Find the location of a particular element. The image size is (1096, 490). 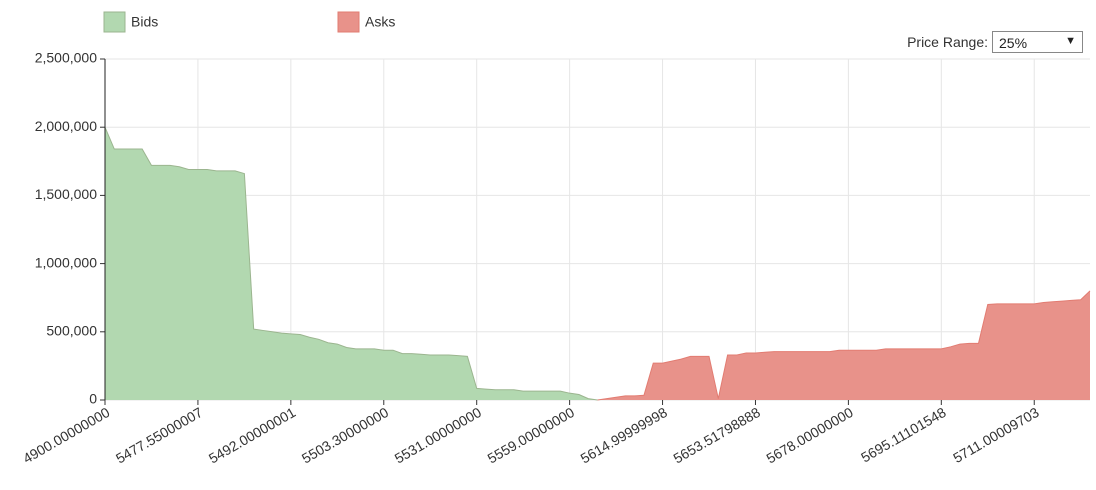

x-tick-label: 5503.30000000 is located at coordinates (345, 435).